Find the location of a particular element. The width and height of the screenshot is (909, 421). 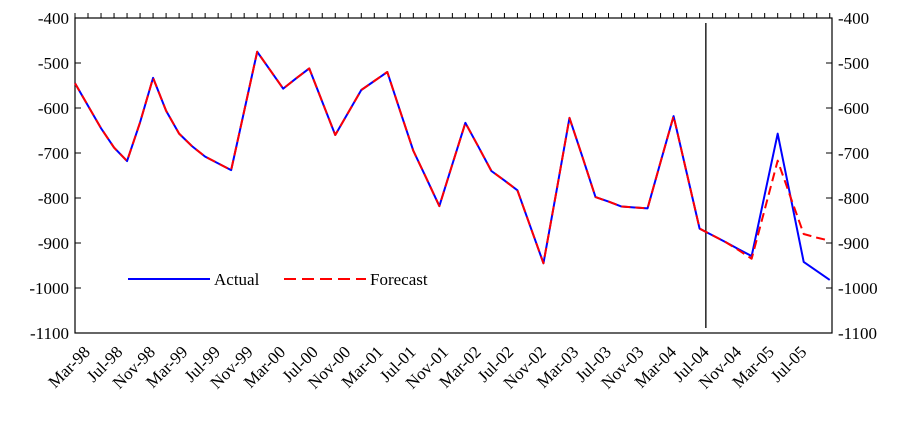

y-tick-label-right: -1100 is located at coordinates (857, 333).